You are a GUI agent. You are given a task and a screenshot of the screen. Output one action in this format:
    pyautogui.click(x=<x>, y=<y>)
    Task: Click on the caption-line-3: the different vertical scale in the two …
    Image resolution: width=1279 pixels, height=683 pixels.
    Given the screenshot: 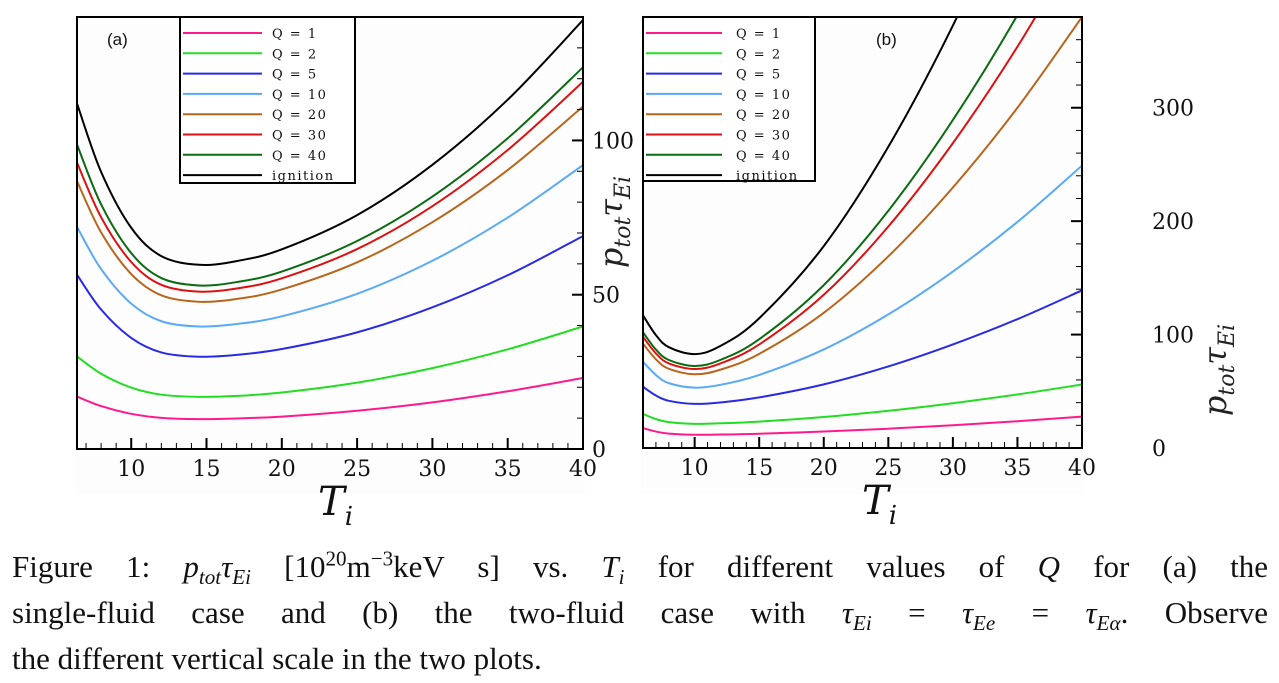 What is the action you would take?
    pyautogui.click(x=640, y=659)
    